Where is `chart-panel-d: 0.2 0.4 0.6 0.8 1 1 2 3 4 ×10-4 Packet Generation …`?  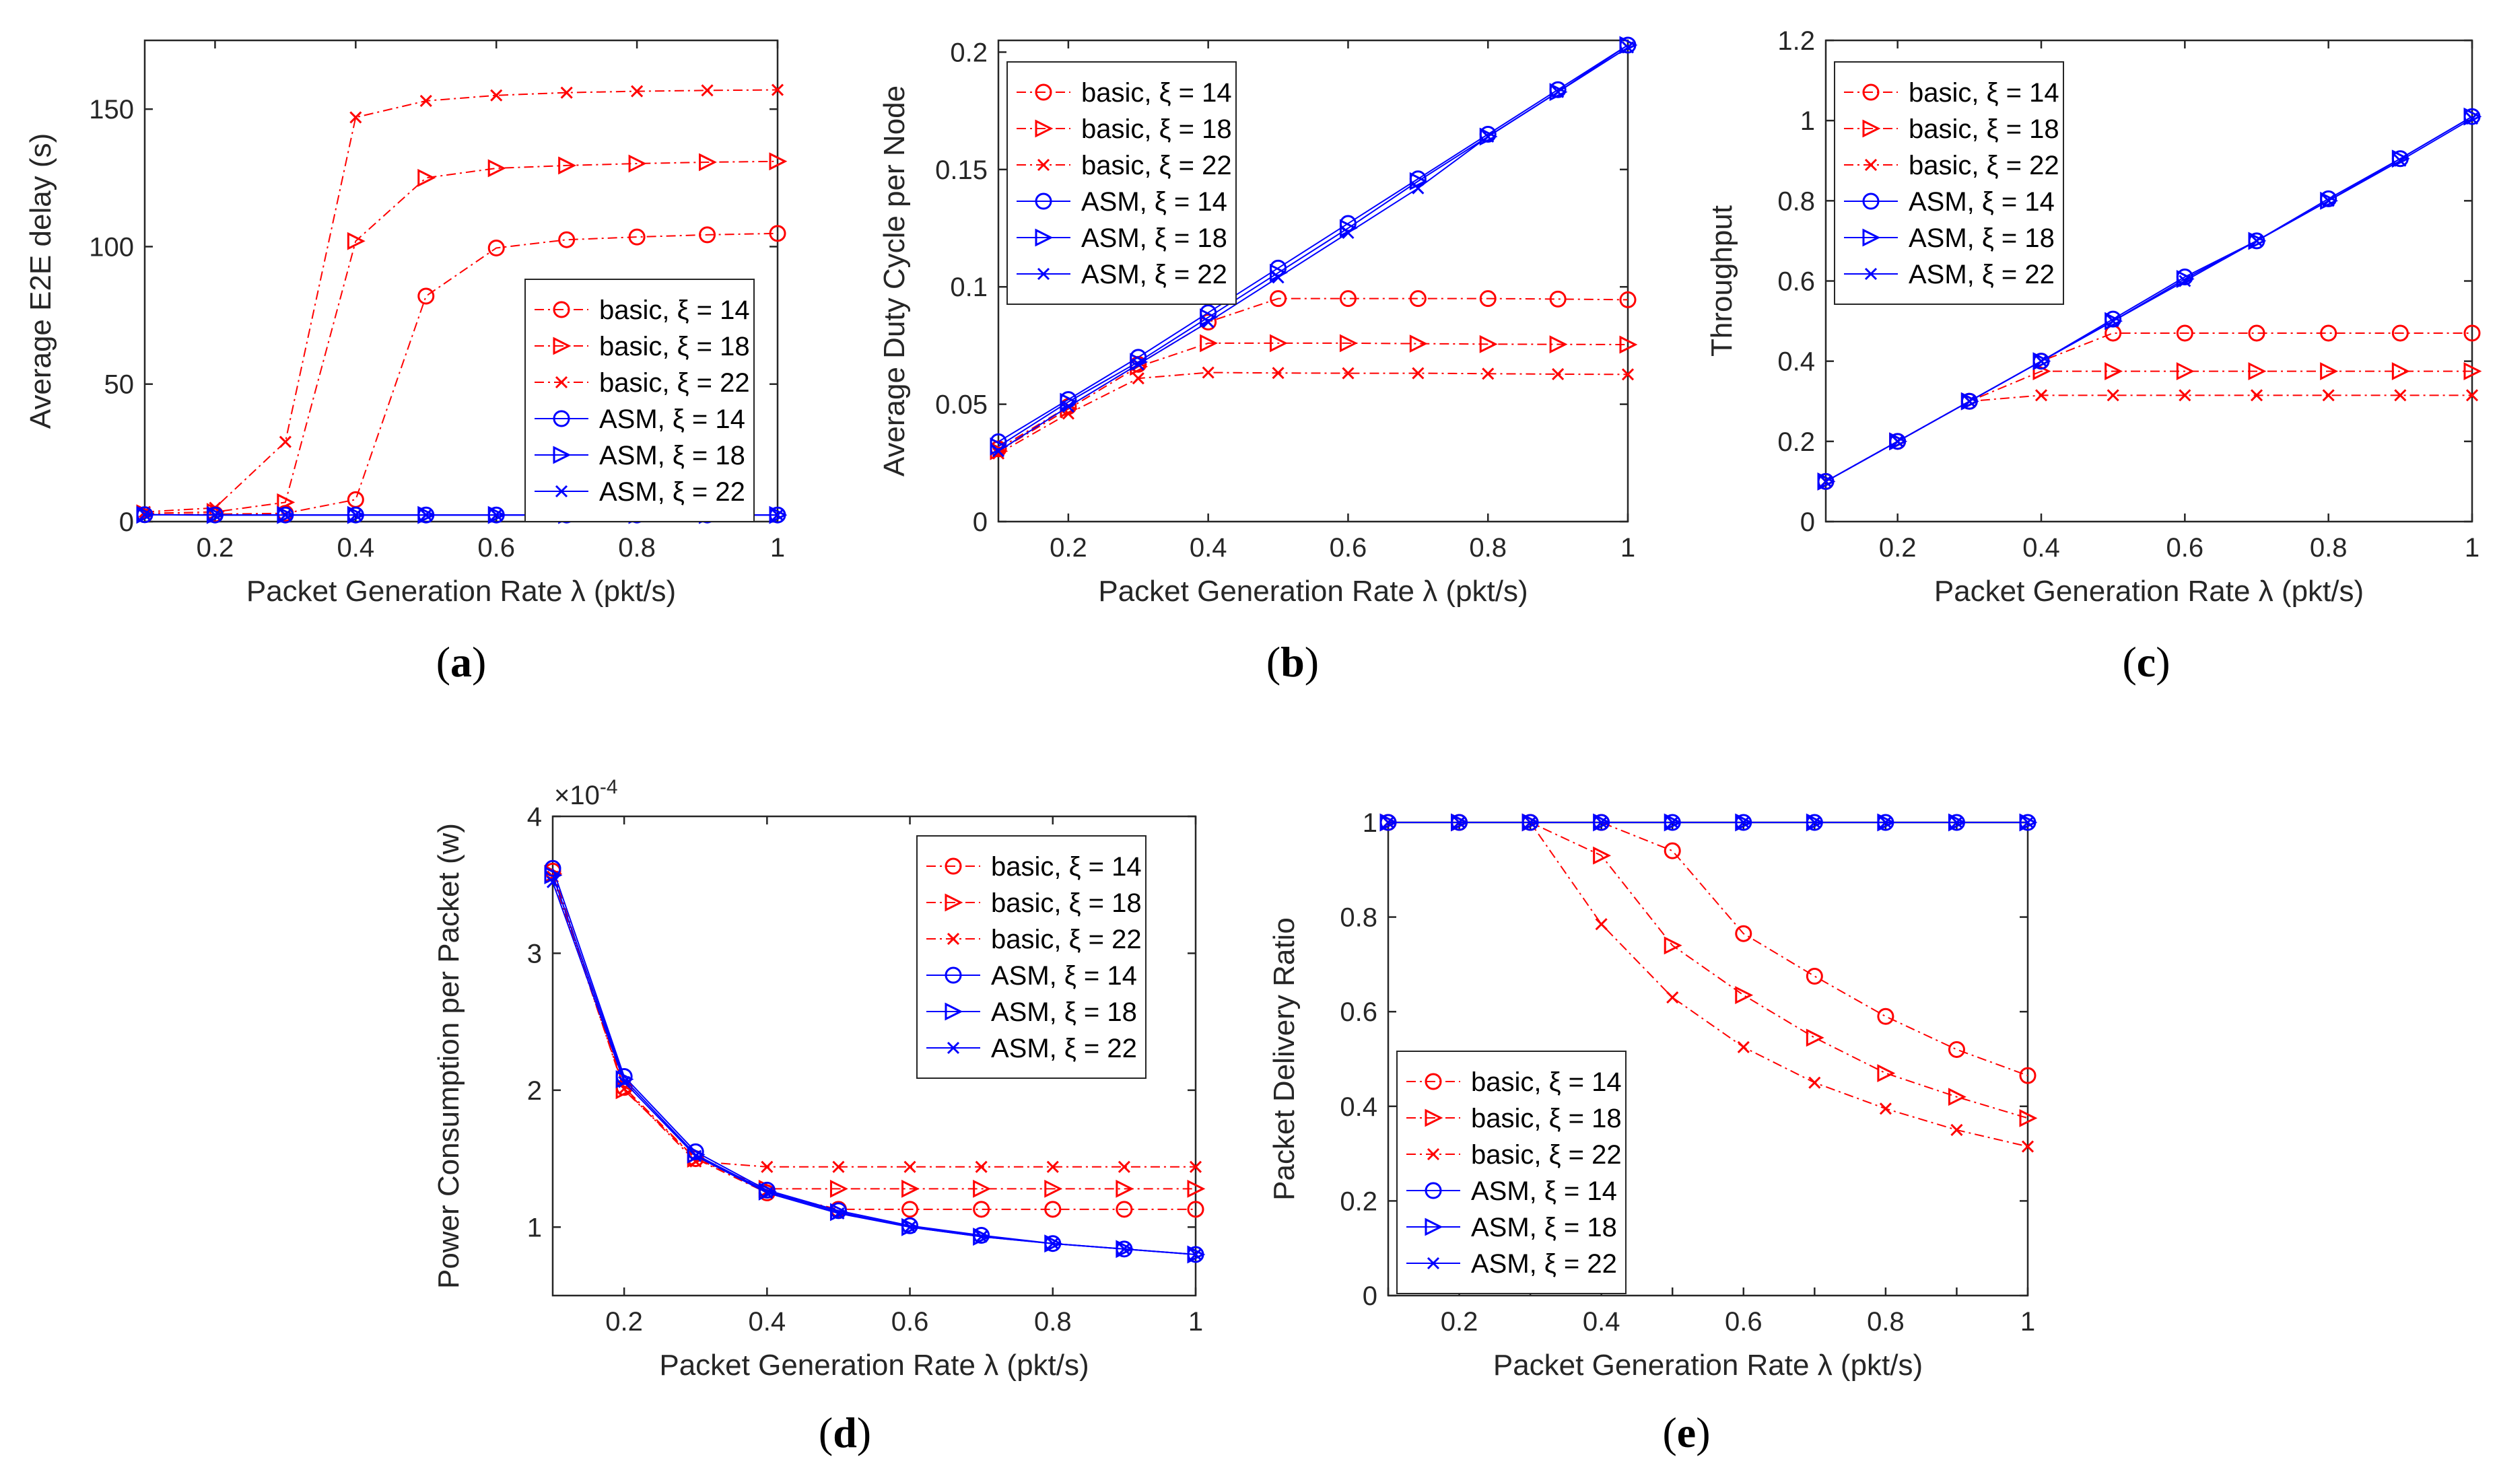
chart-panel-d: 0.2 0.4 0.6 0.8 1 1 2 3 4 ×10-4 Packet Generation … is located at coordinates (819, 1116).